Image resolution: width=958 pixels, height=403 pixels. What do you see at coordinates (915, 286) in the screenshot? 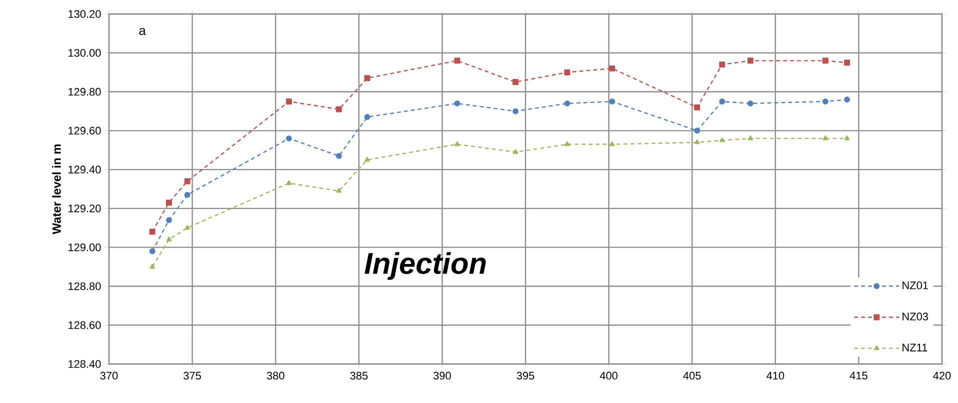
I see `legend-label: NZ01` at bounding box center [915, 286].